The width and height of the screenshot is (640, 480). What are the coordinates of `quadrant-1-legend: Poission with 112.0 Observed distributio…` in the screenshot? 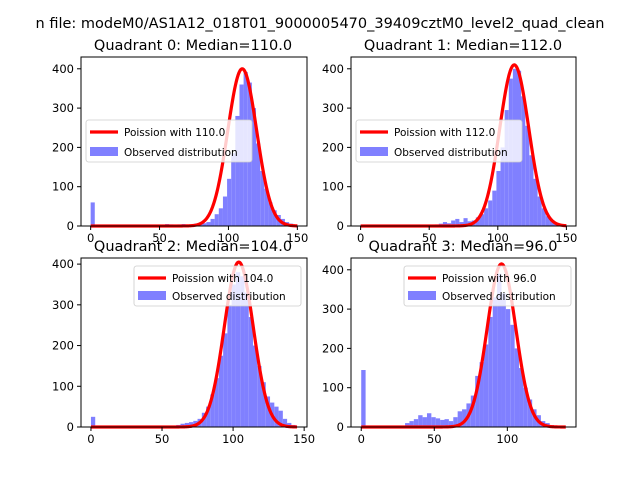 It's located at (439, 141).